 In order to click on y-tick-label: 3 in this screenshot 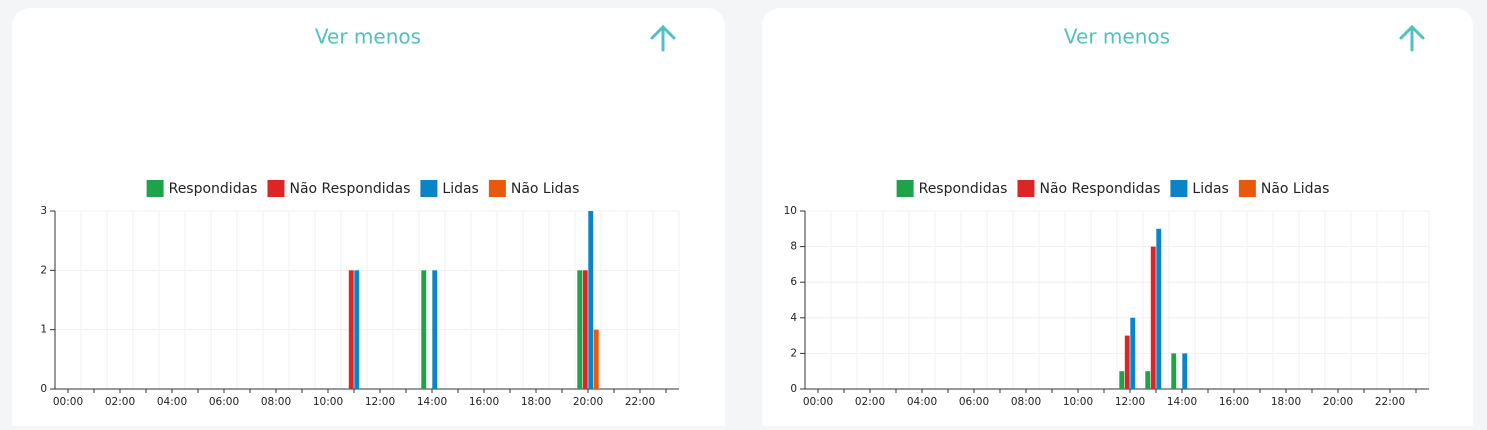, I will do `click(43, 211)`.